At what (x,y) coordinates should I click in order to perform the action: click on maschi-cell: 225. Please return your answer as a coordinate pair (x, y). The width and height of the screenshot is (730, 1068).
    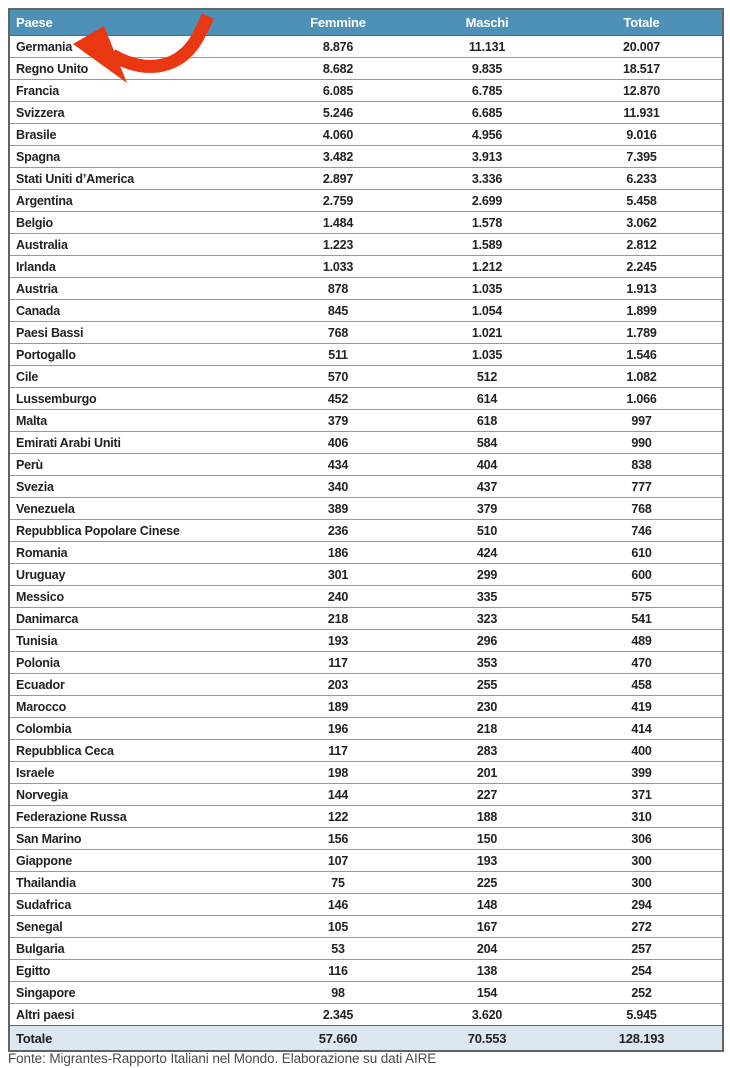
    Looking at the image, I should click on (487, 882).